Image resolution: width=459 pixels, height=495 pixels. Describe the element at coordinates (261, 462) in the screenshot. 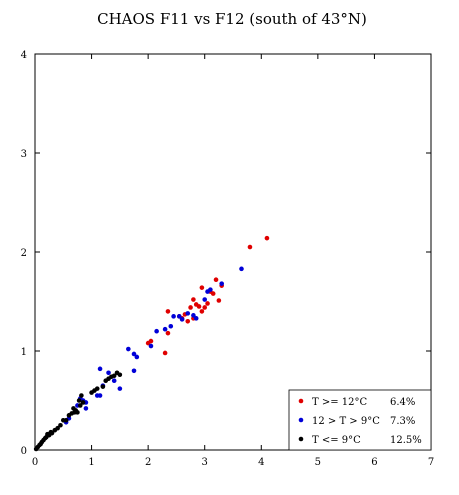

I see `x-tick-label: 4` at that location.